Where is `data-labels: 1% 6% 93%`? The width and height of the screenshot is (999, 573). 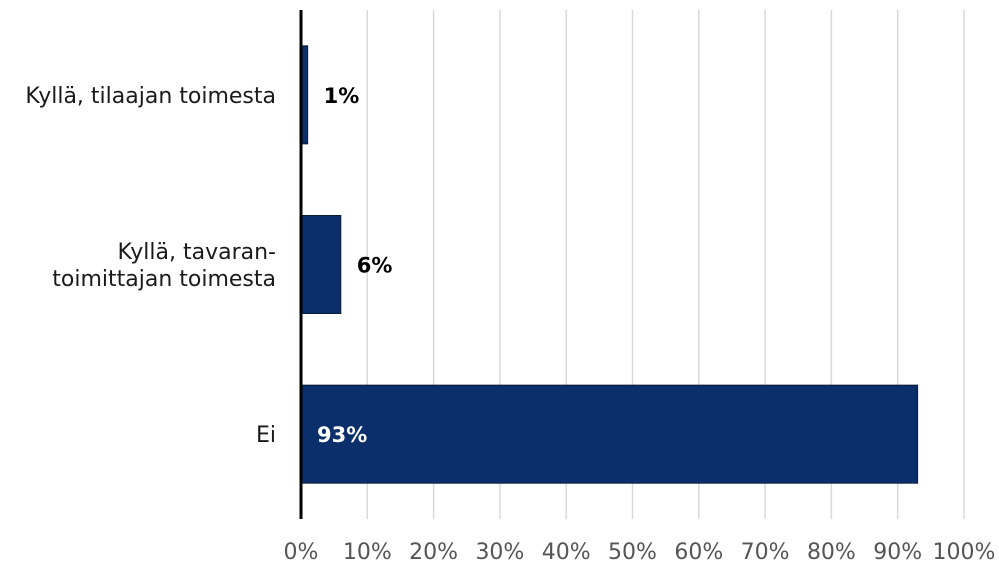
data-labels: 1% 6% 93% is located at coordinates (354, 265).